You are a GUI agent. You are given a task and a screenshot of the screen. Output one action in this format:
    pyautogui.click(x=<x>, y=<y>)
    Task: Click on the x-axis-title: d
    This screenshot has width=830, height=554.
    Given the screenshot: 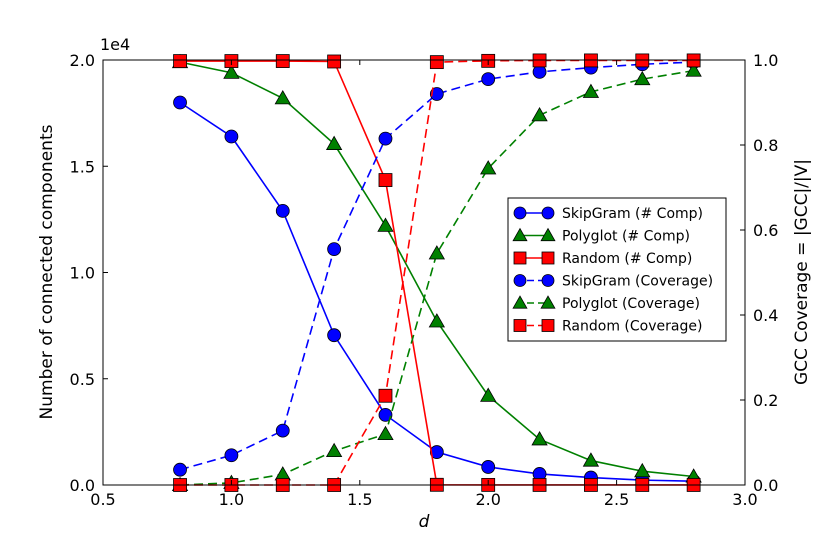 What is the action you would take?
    pyautogui.click(x=424, y=522)
    